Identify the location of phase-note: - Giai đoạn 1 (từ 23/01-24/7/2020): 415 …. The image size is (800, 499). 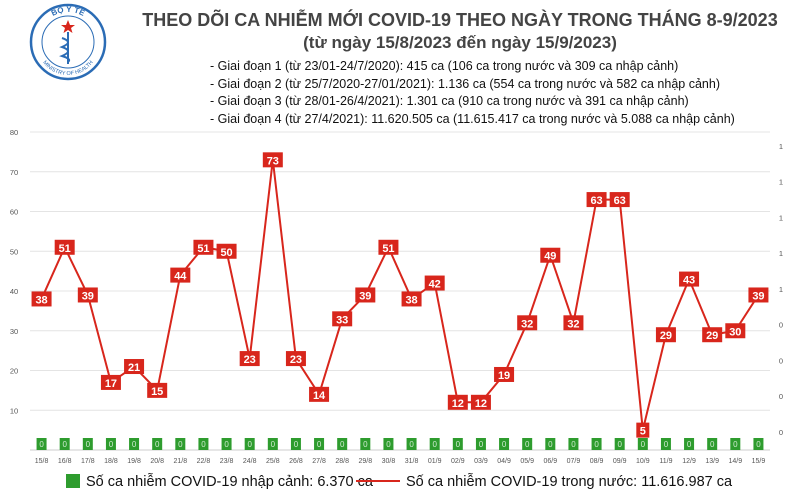
(444, 66).